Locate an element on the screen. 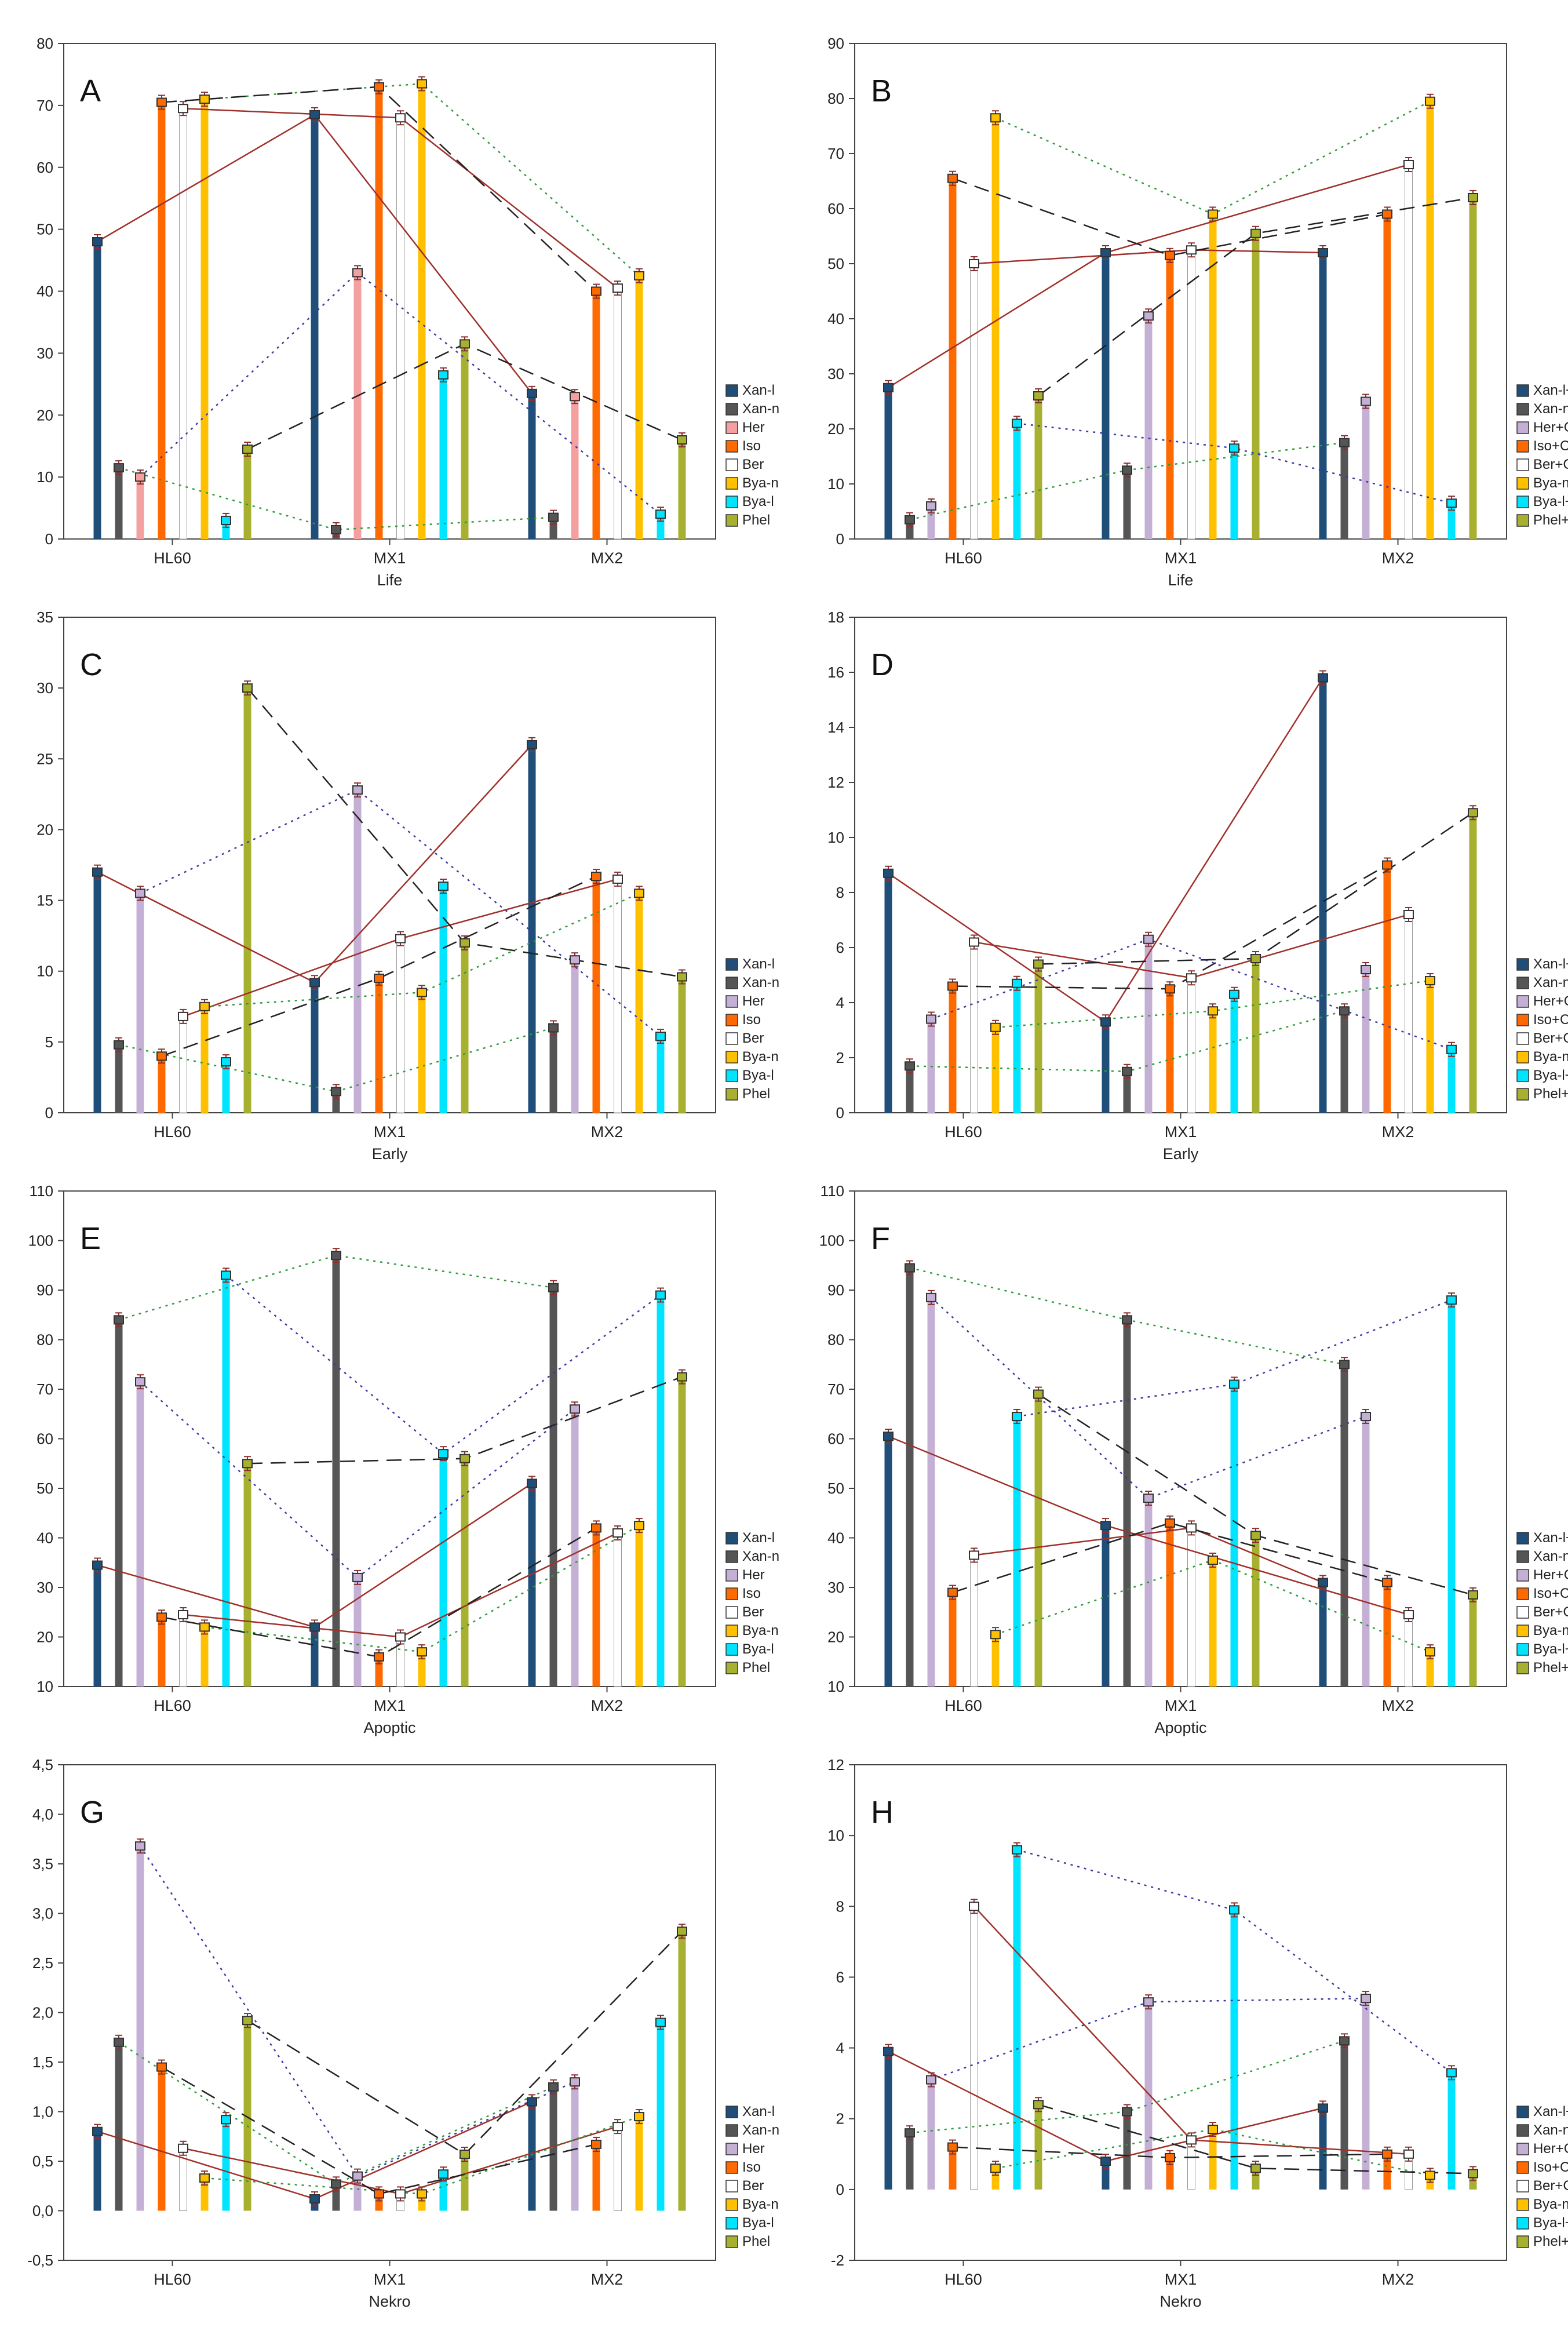 The height and width of the screenshot is (2331, 1568). bar-her-plus-c is located at coordinates (1148, 427).